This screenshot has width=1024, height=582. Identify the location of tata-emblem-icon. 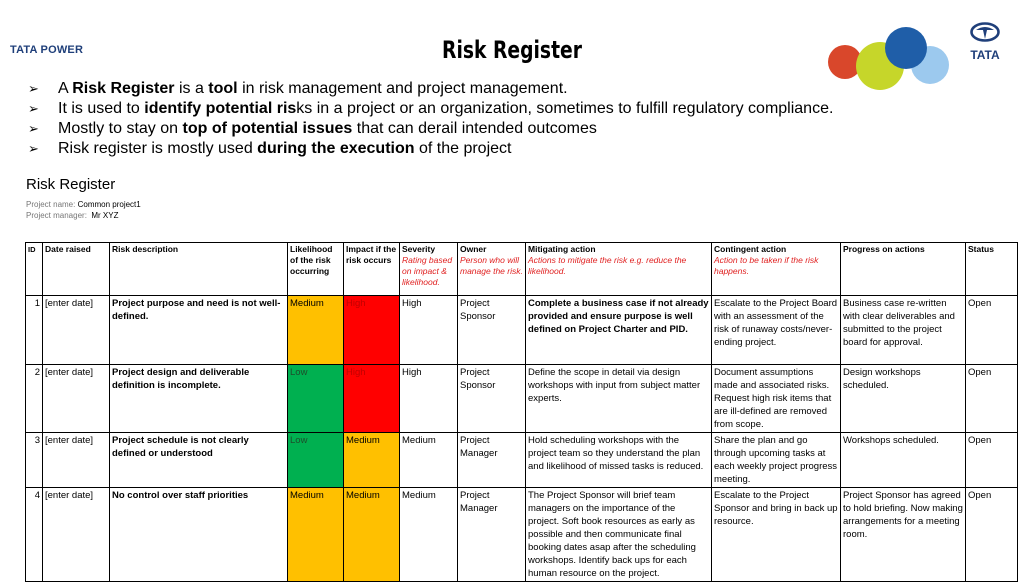
(985, 32).